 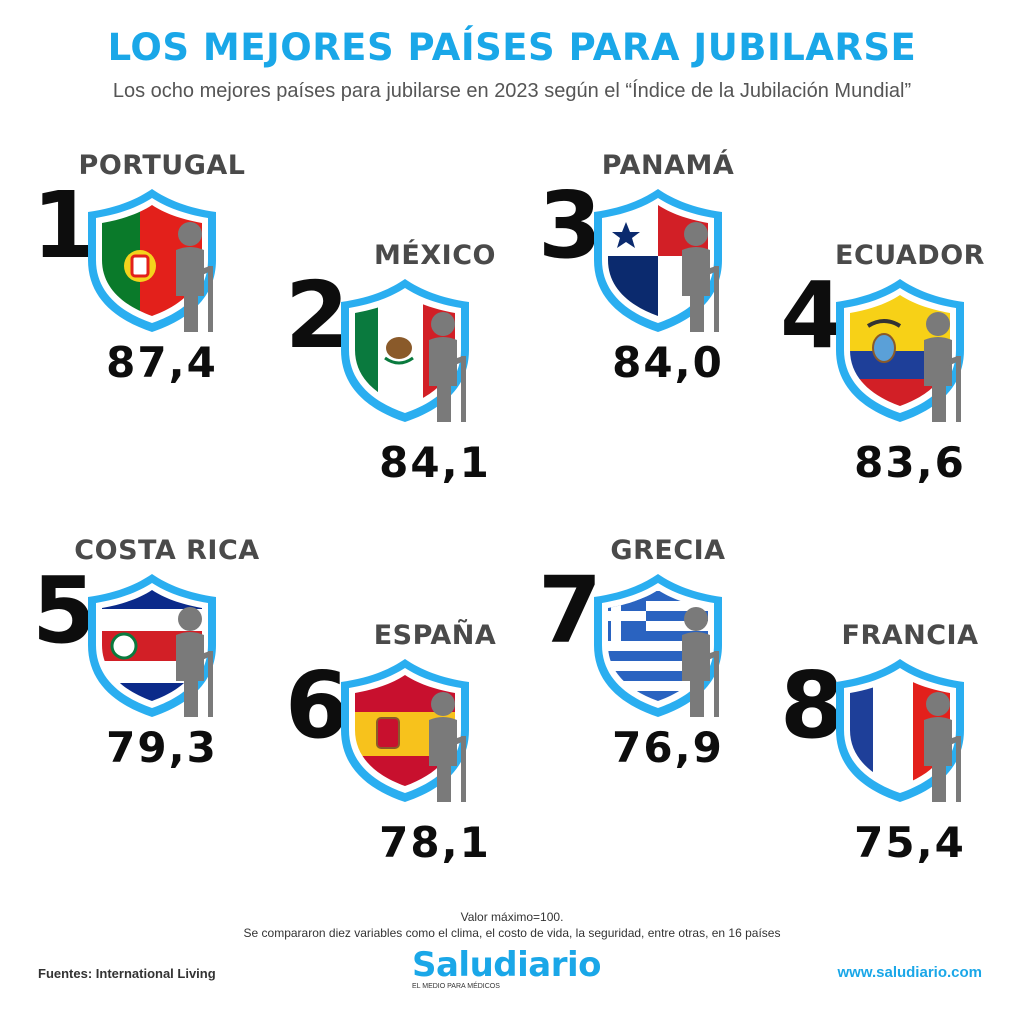 I want to click on score-value: 83,6, so click(x=910, y=462).